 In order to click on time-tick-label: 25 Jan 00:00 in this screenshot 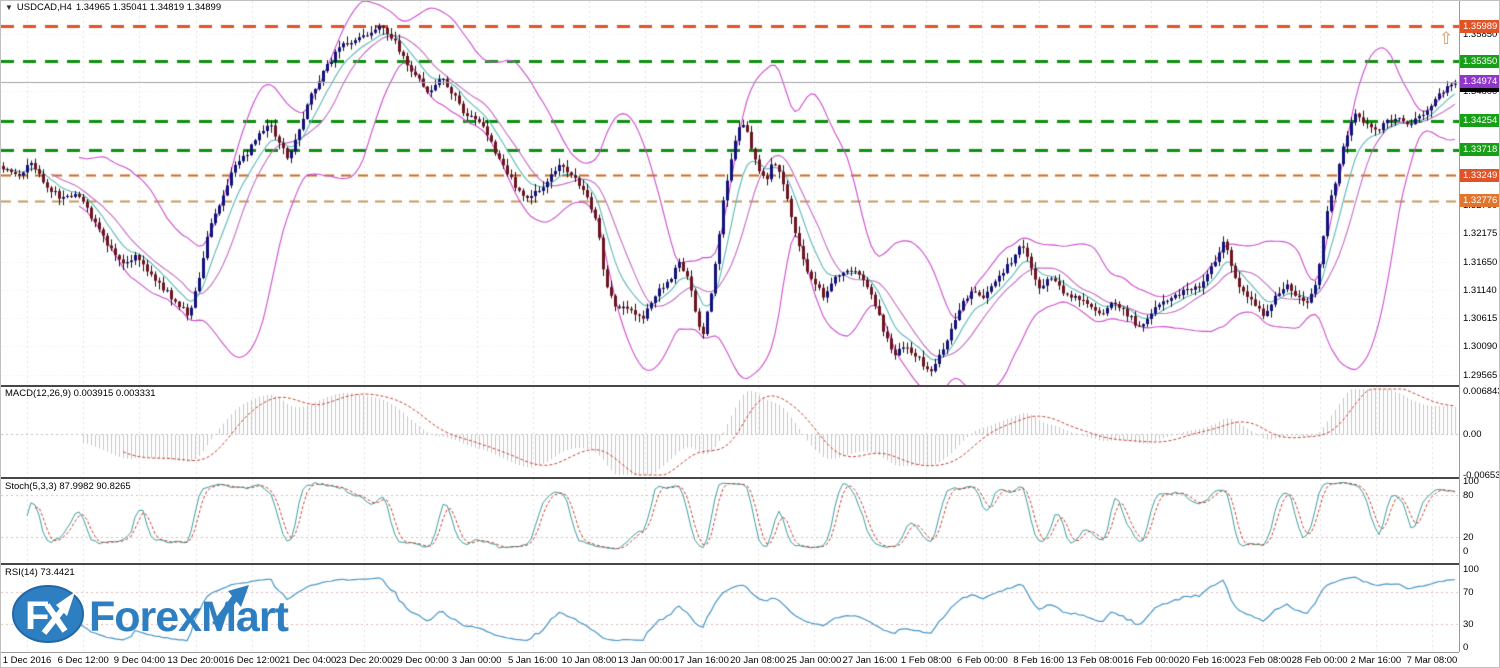, I will do `click(814, 660)`.